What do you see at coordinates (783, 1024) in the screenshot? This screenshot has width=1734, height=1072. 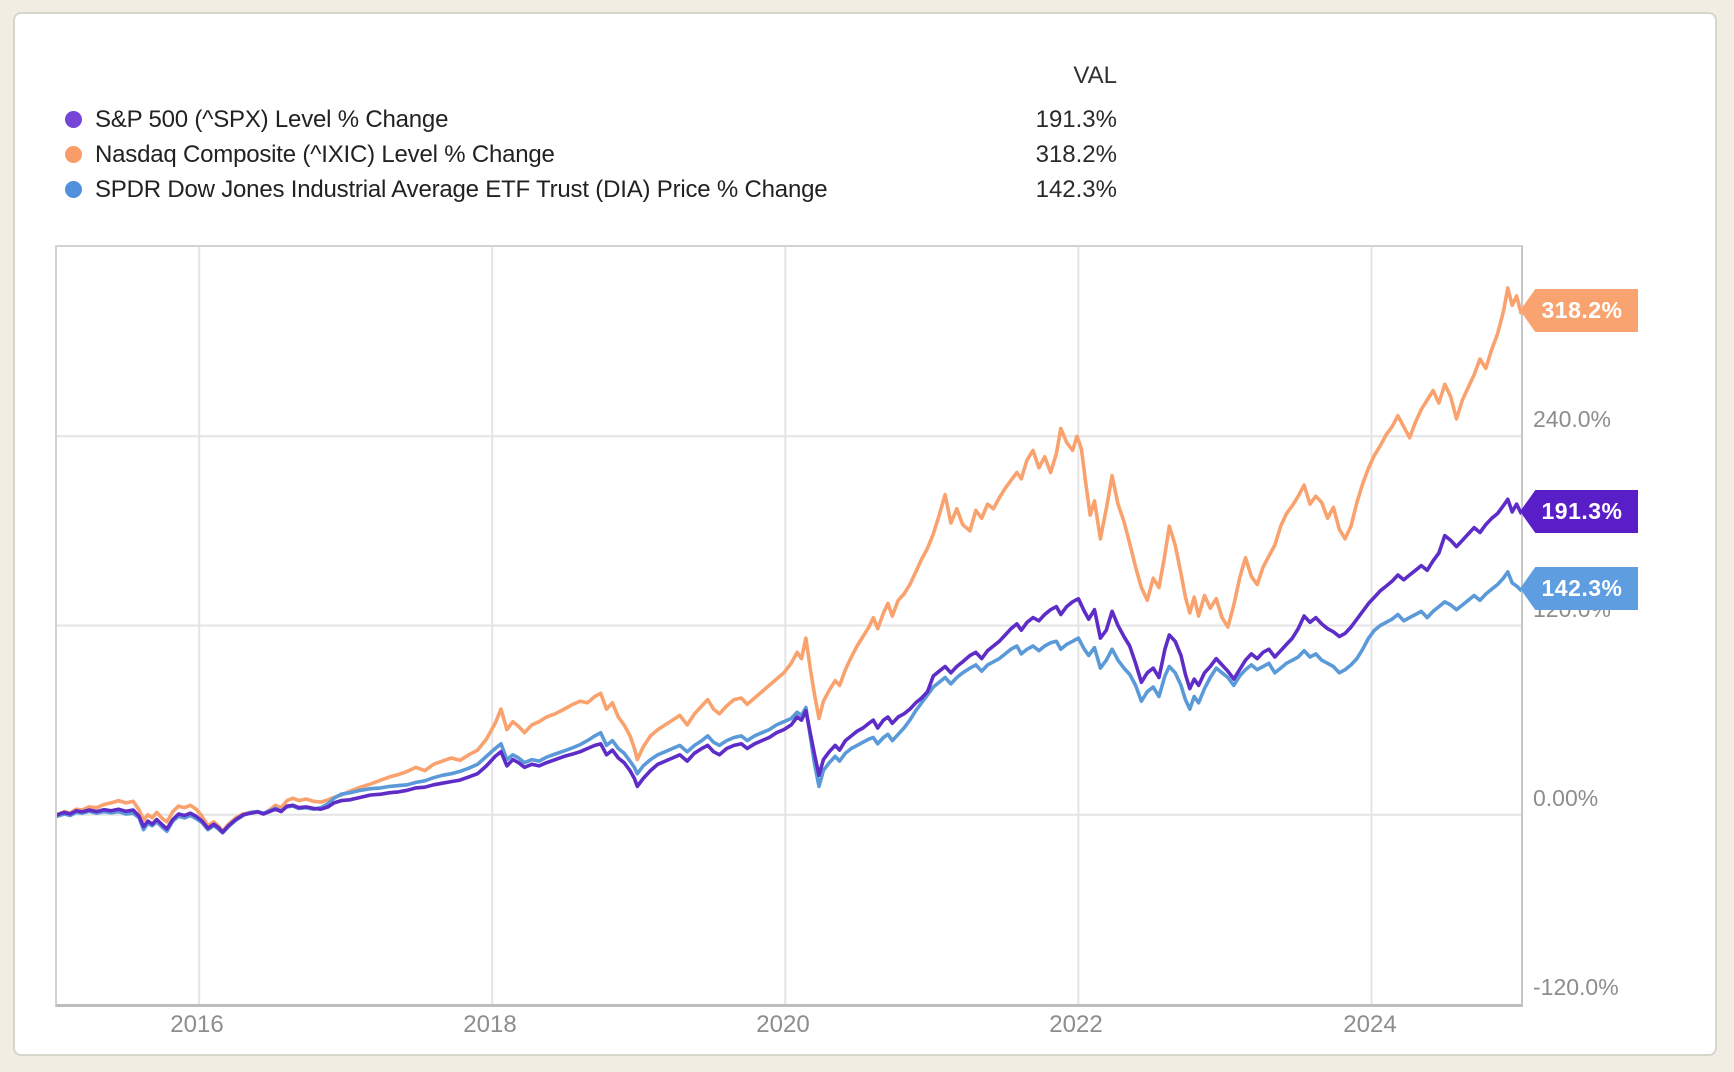 I see `x-tick-label: 2020` at bounding box center [783, 1024].